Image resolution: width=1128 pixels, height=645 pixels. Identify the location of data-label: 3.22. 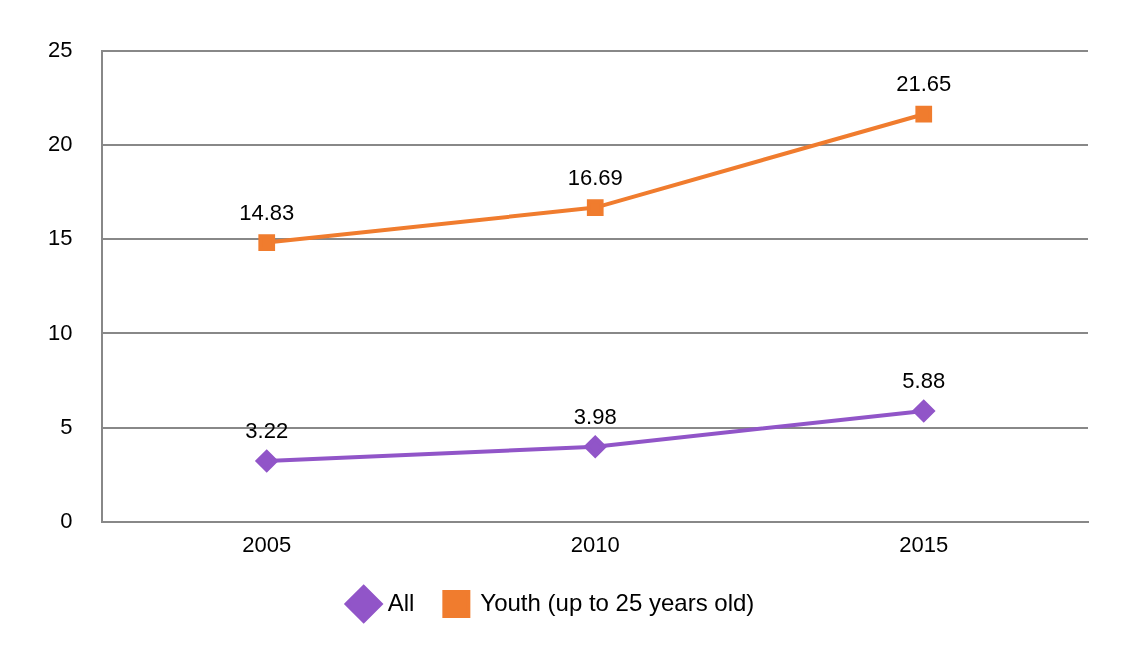
(267, 431).